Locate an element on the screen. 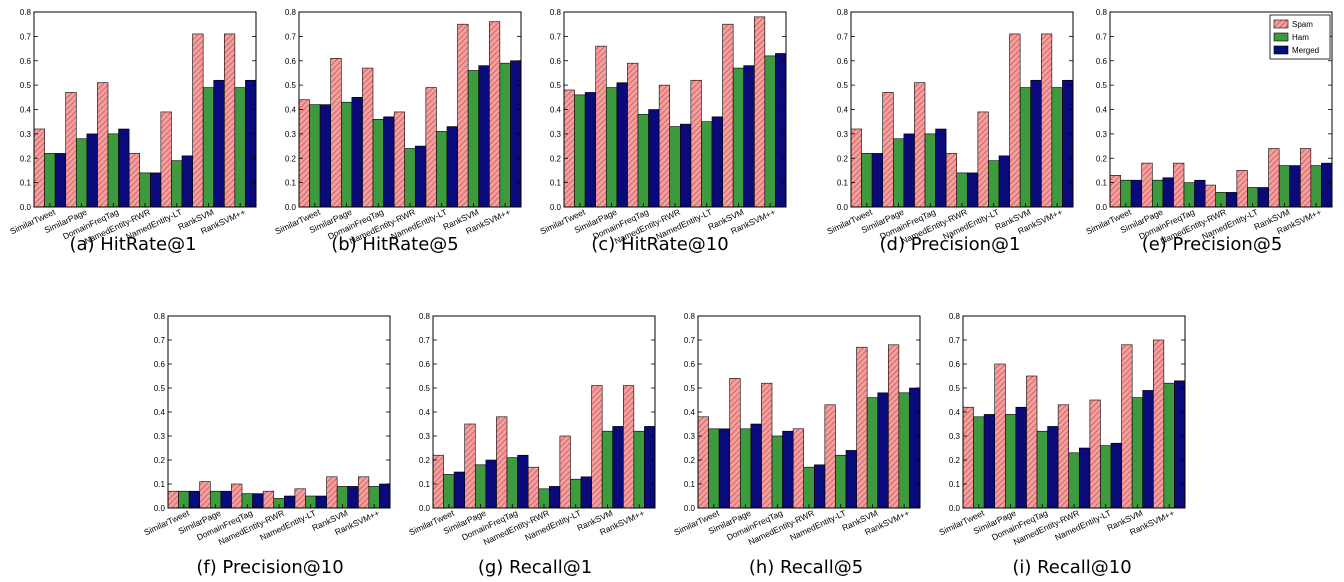 The image size is (1344, 582). panel-caption: (d) Precision@1 is located at coordinates (950, 244).